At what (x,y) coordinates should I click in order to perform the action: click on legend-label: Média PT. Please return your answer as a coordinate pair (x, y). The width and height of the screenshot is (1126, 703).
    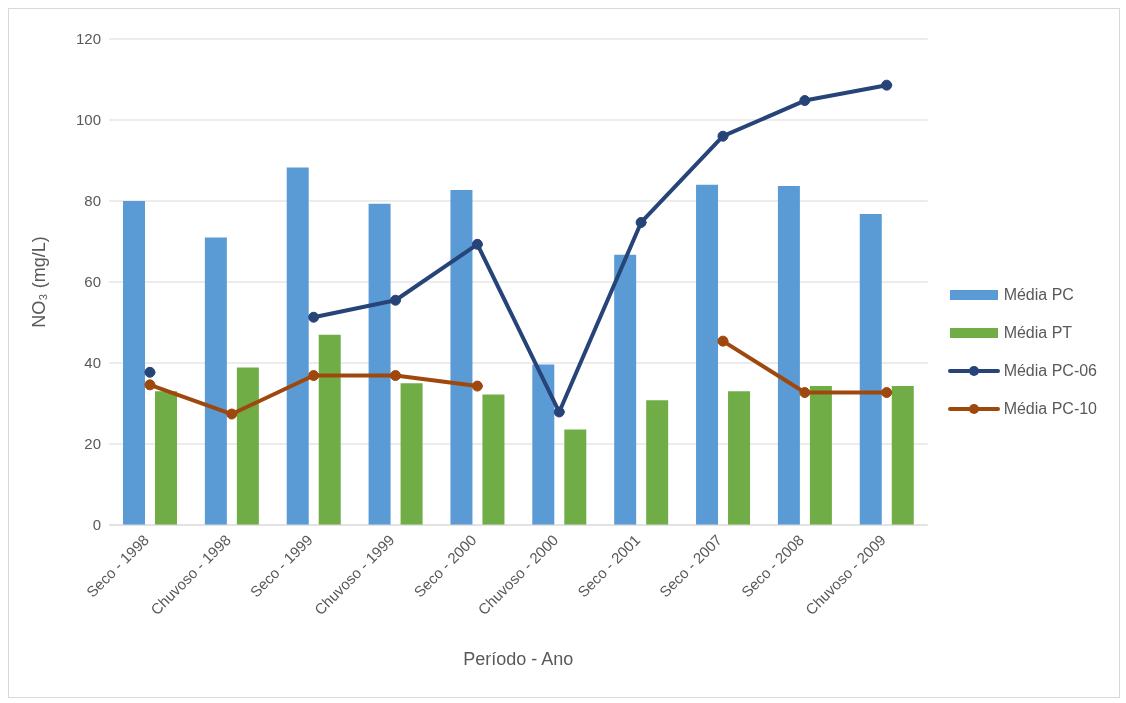
    Looking at the image, I should click on (1038, 333).